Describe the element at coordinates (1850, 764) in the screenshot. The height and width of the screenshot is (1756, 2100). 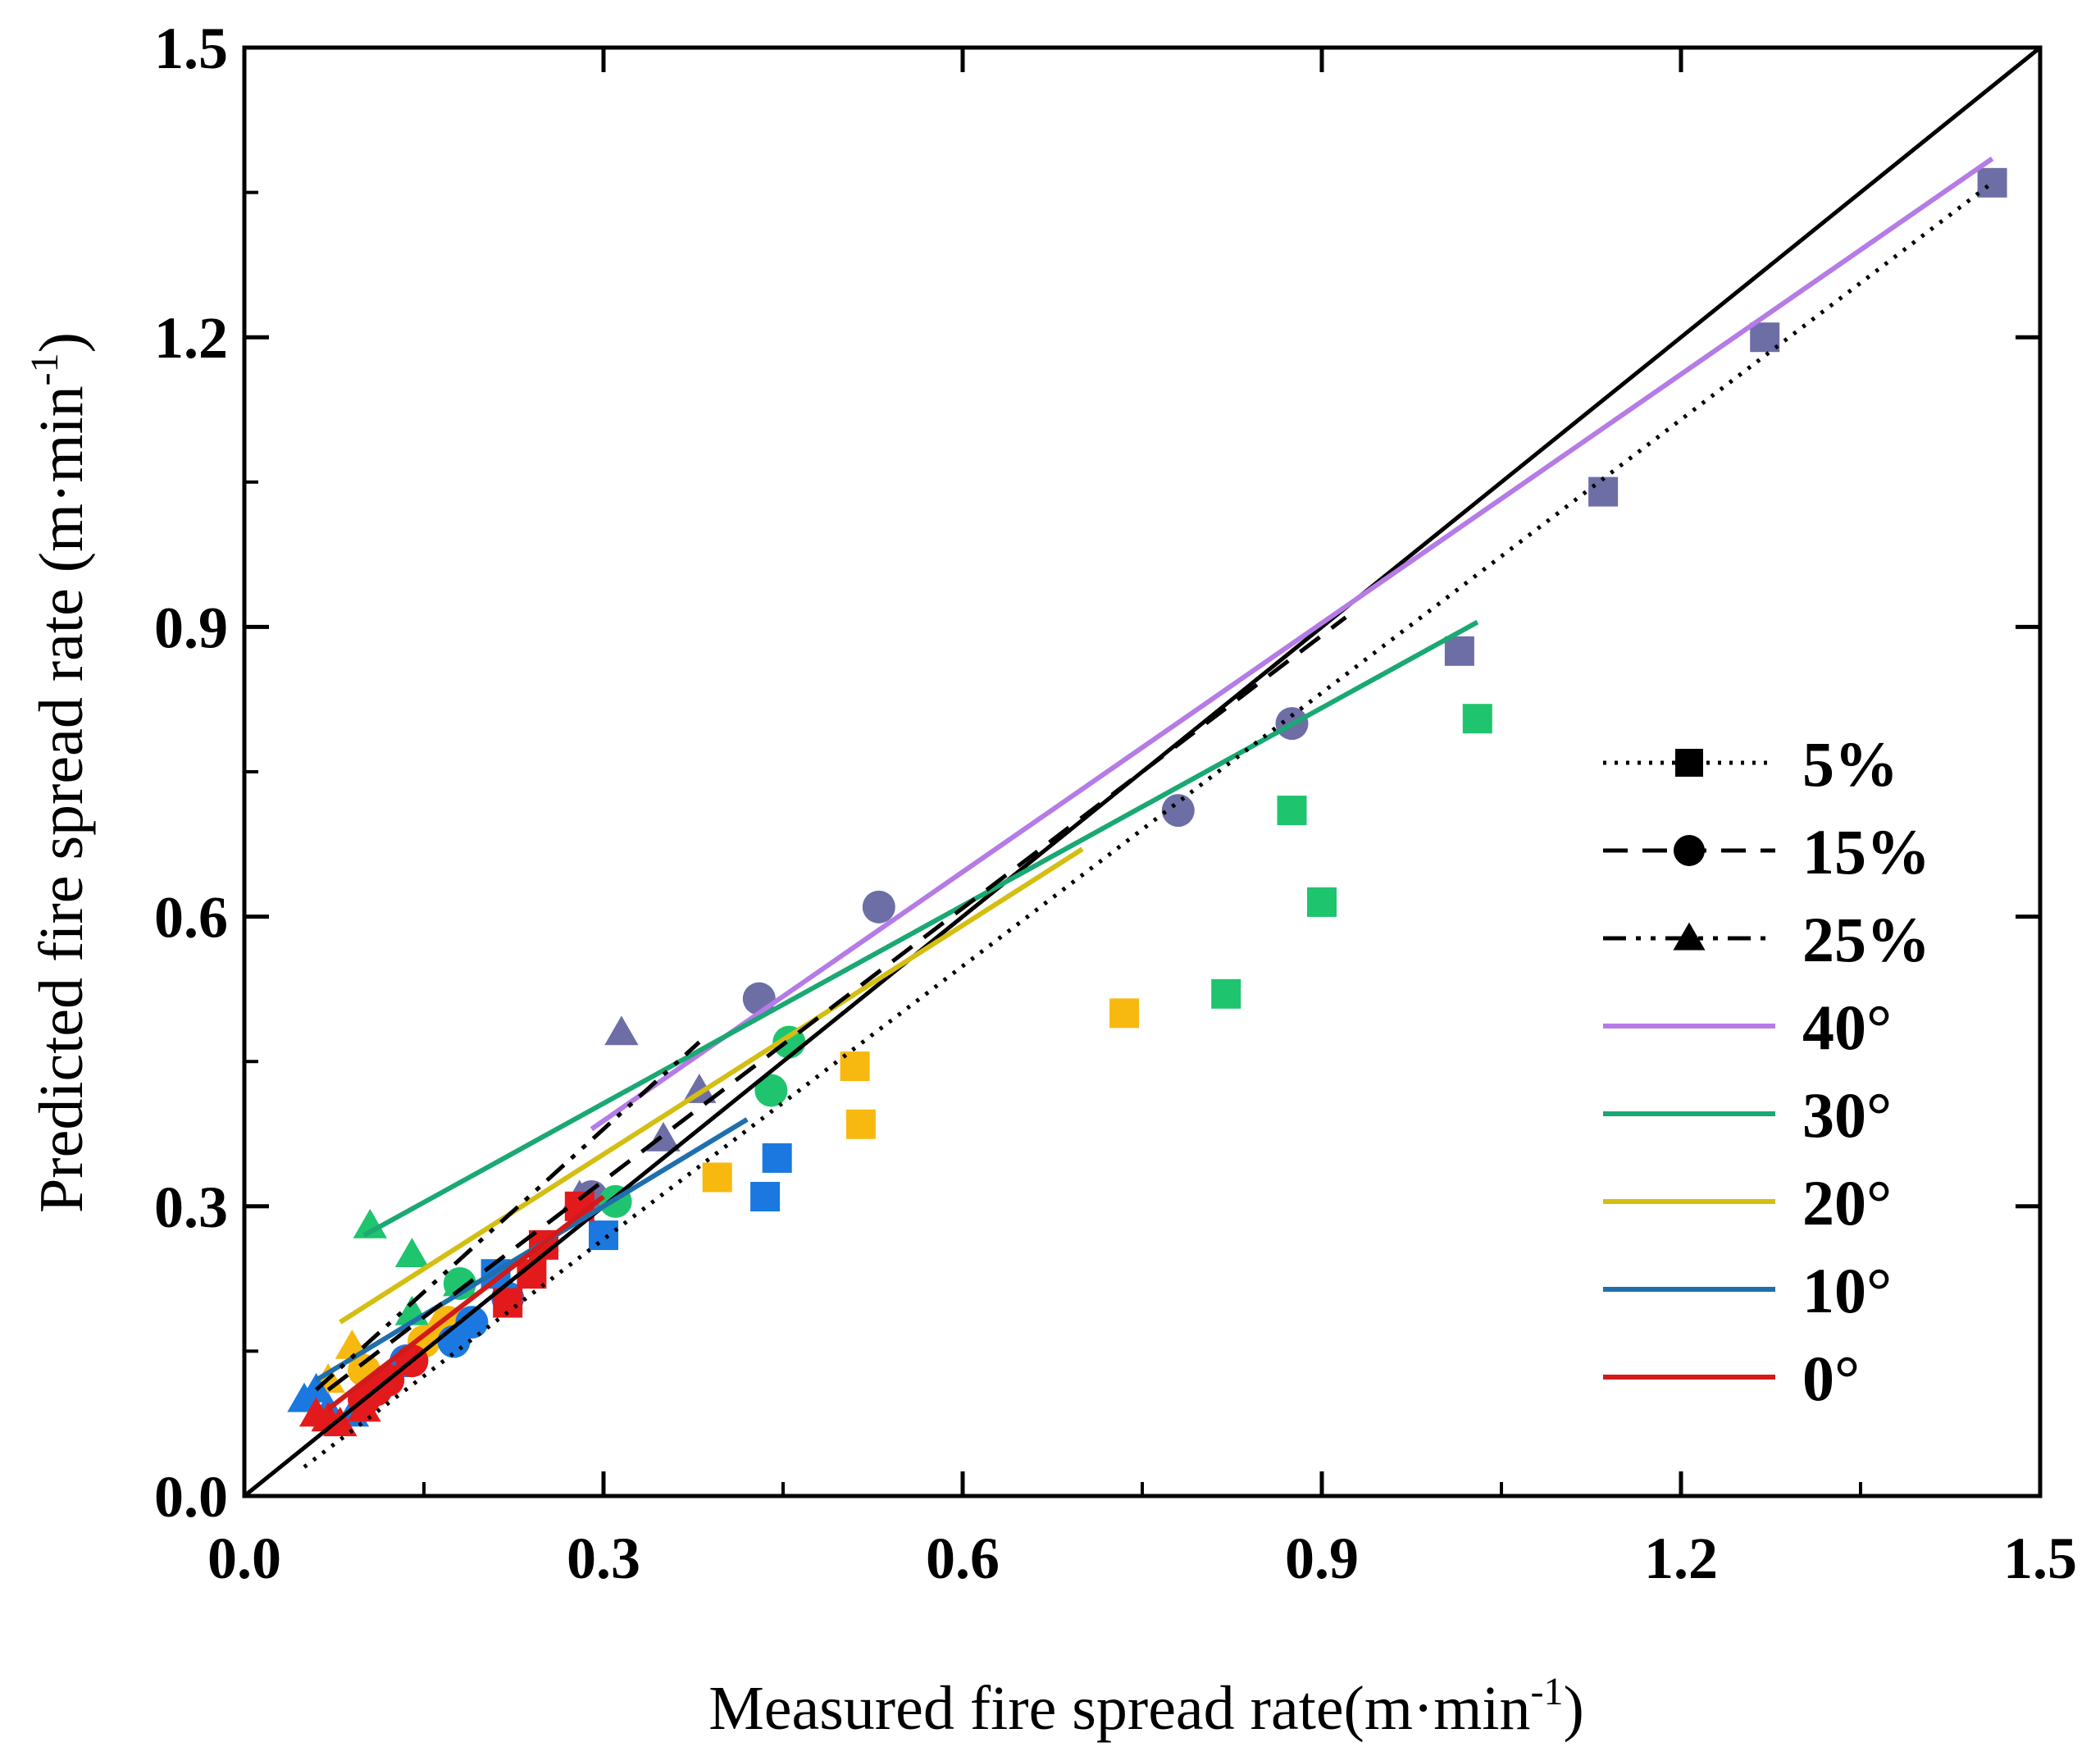
I see `legend-label: 5%` at that location.